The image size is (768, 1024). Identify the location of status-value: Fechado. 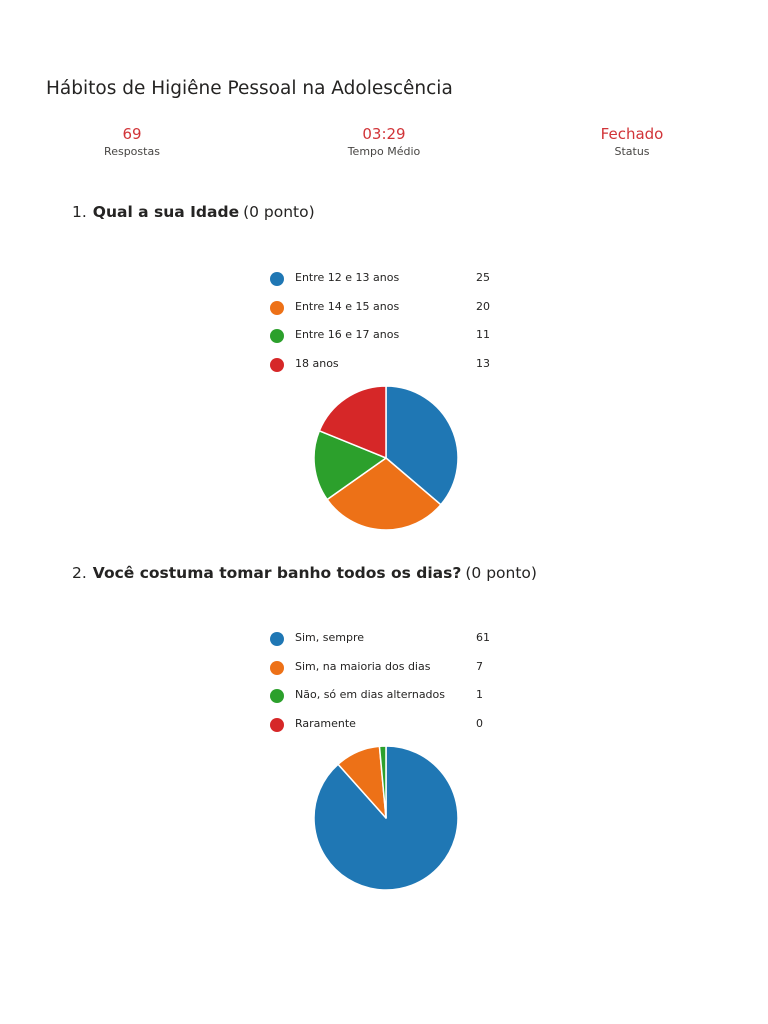
(632, 134).